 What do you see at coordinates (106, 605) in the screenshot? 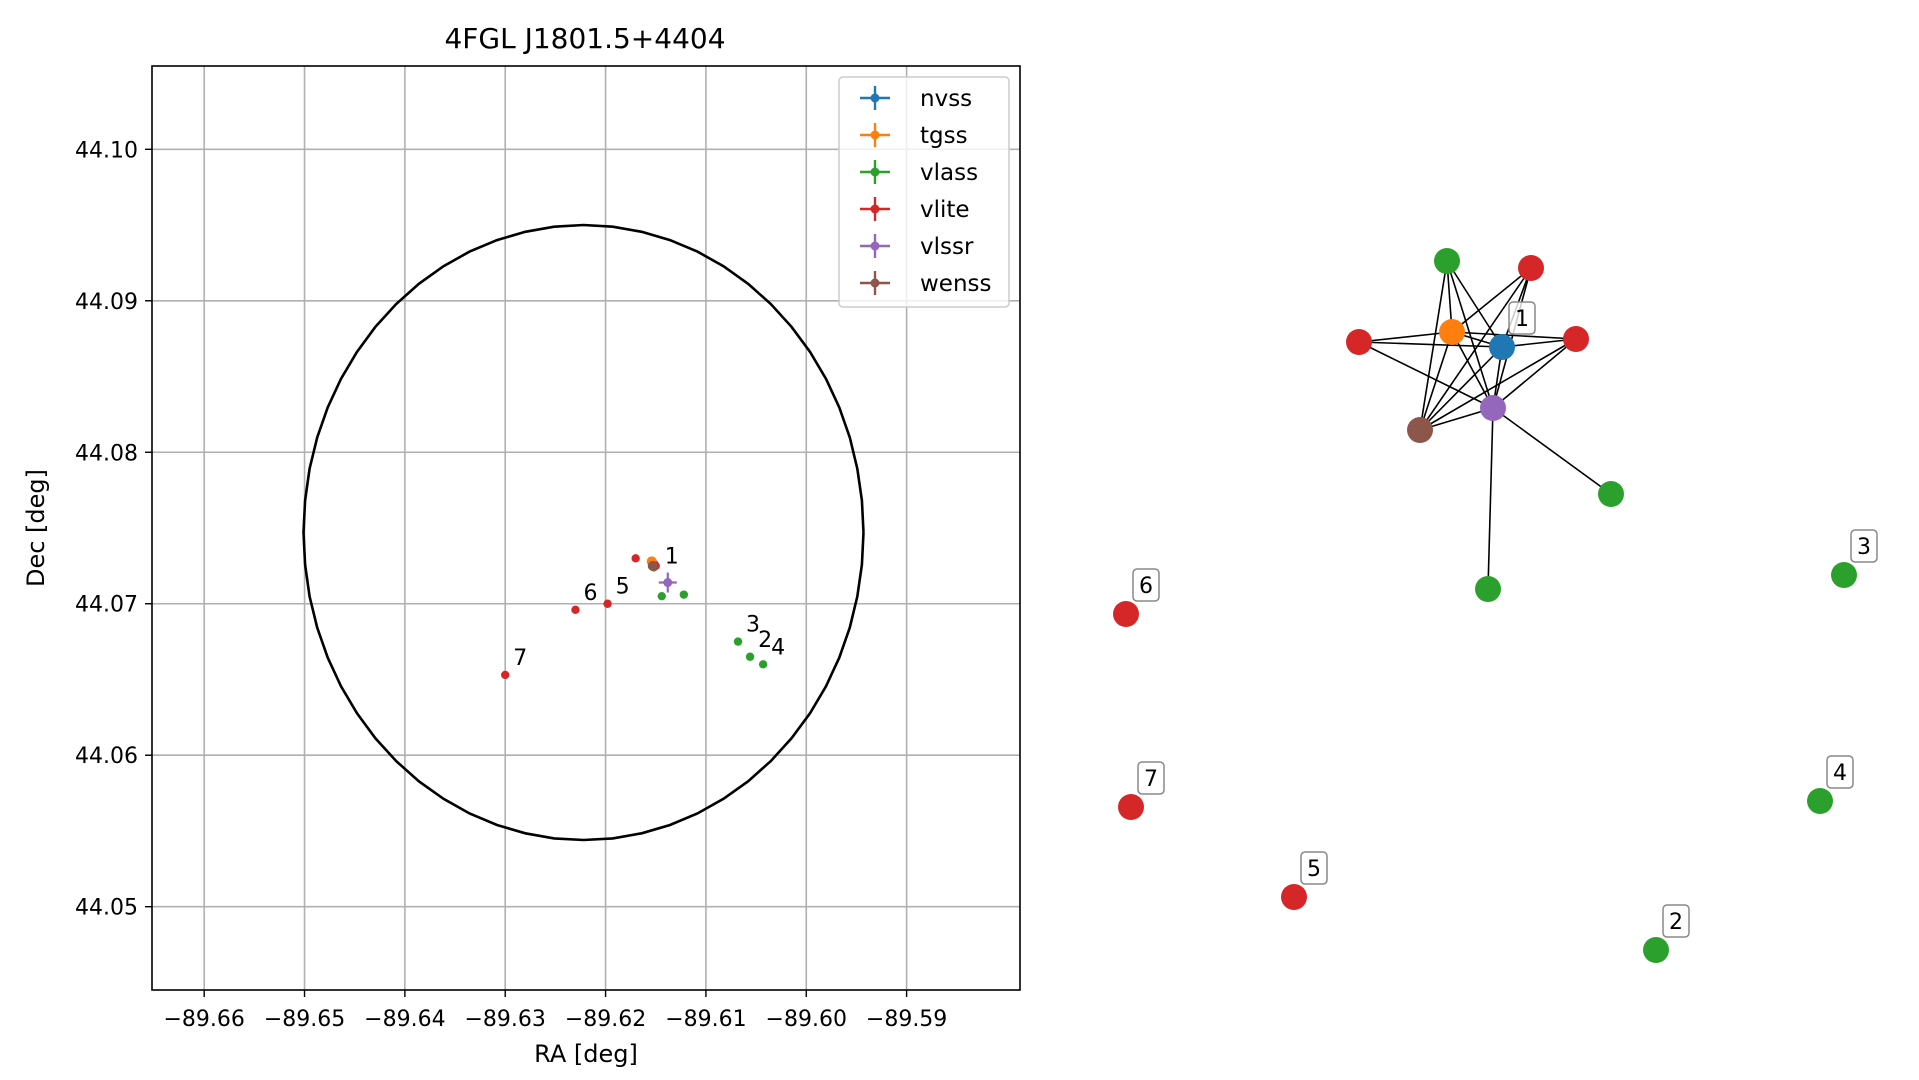
I see `y-tick-label: 44.07` at bounding box center [106, 605].